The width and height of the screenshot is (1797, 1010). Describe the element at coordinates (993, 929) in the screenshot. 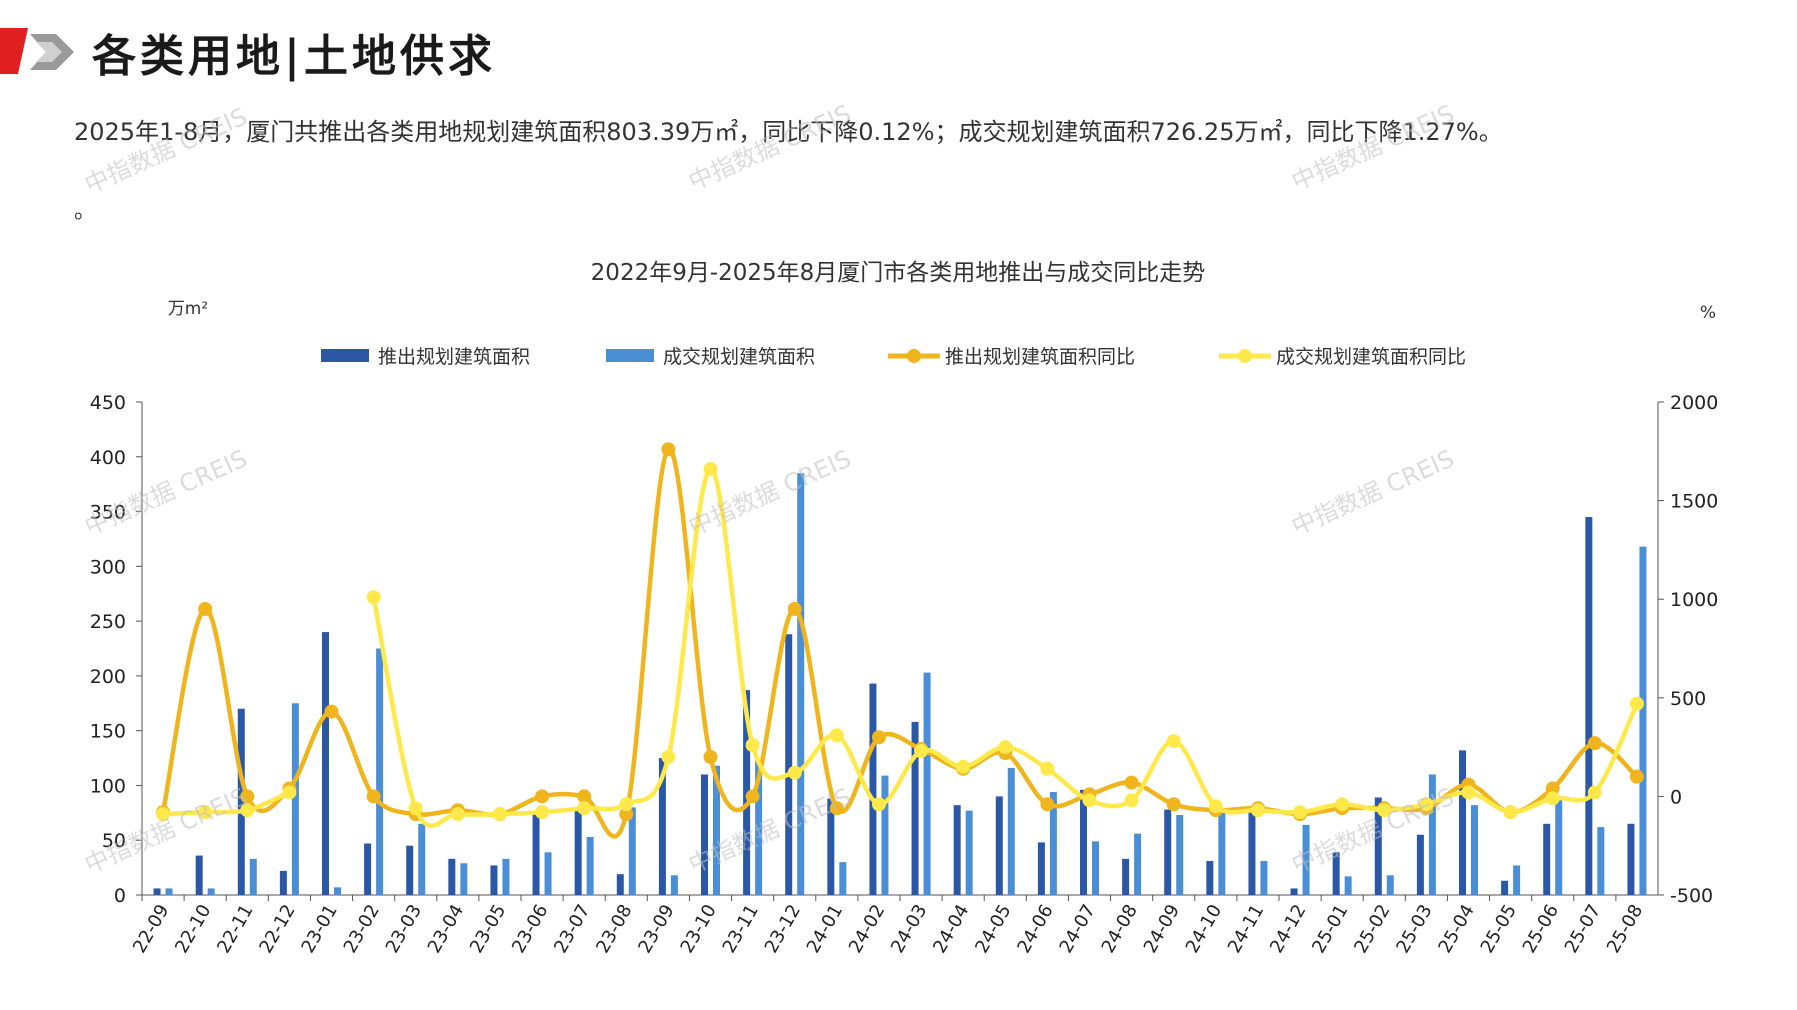

I see `x-tick-label: 24-05` at that location.